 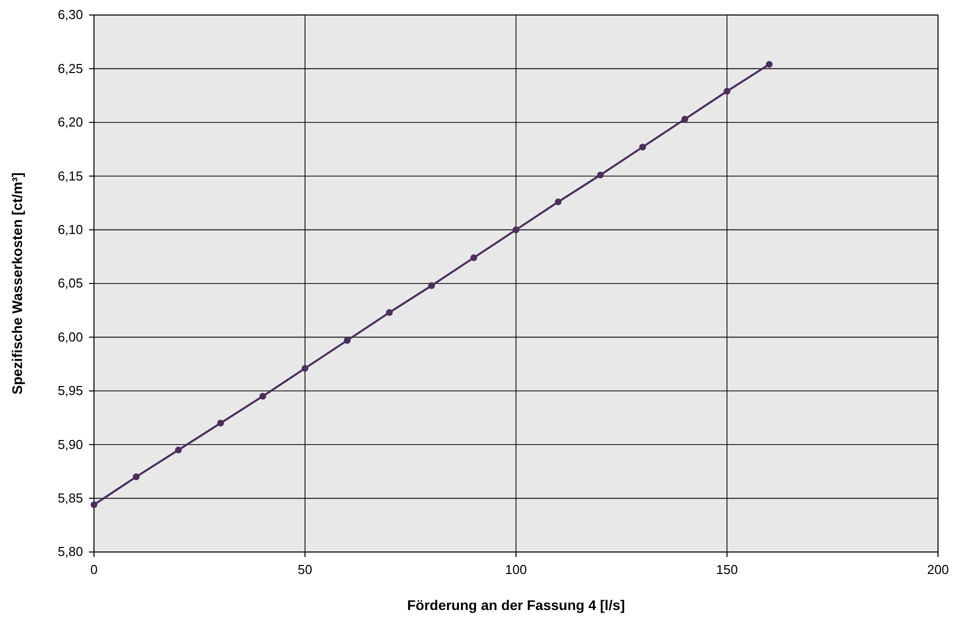 What do you see at coordinates (70, 444) in the screenshot?
I see `y-tick-label: 5,90` at bounding box center [70, 444].